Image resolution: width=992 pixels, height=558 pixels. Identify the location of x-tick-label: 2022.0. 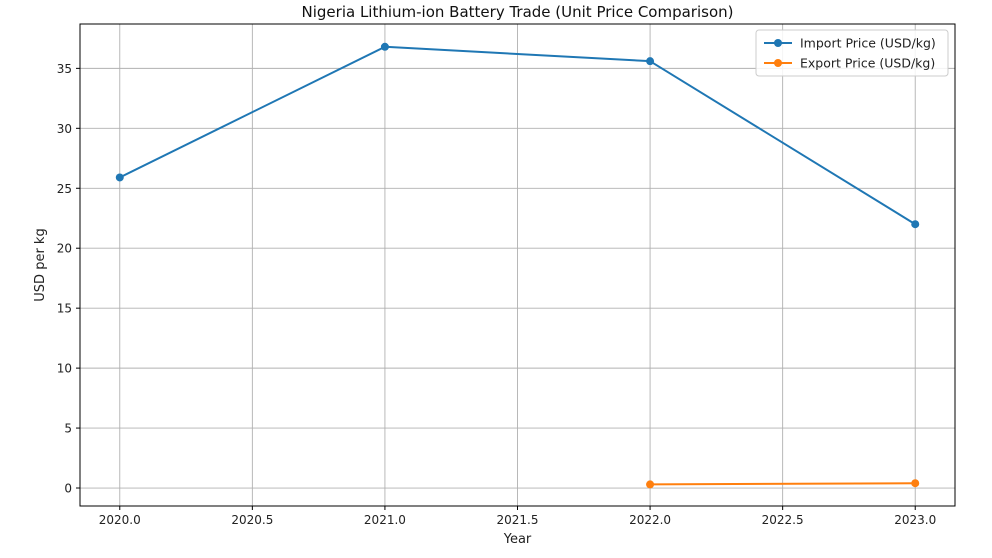
(650, 520).